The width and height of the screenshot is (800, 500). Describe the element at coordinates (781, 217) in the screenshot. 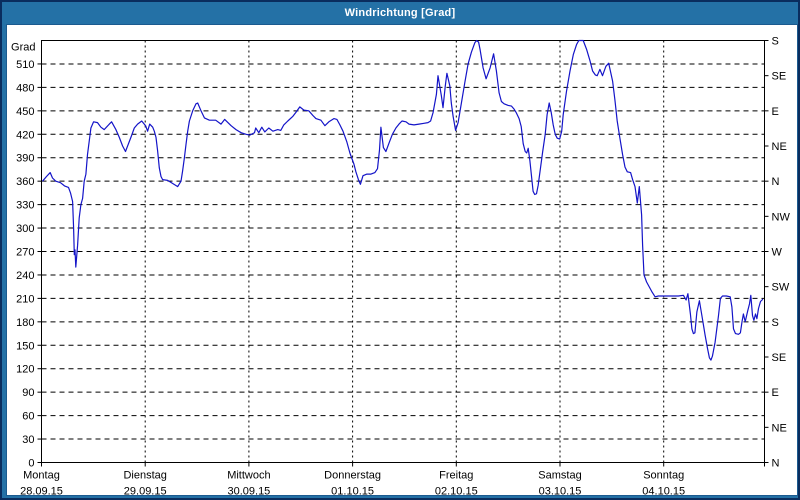

I see `right-tick-label: NW` at that location.